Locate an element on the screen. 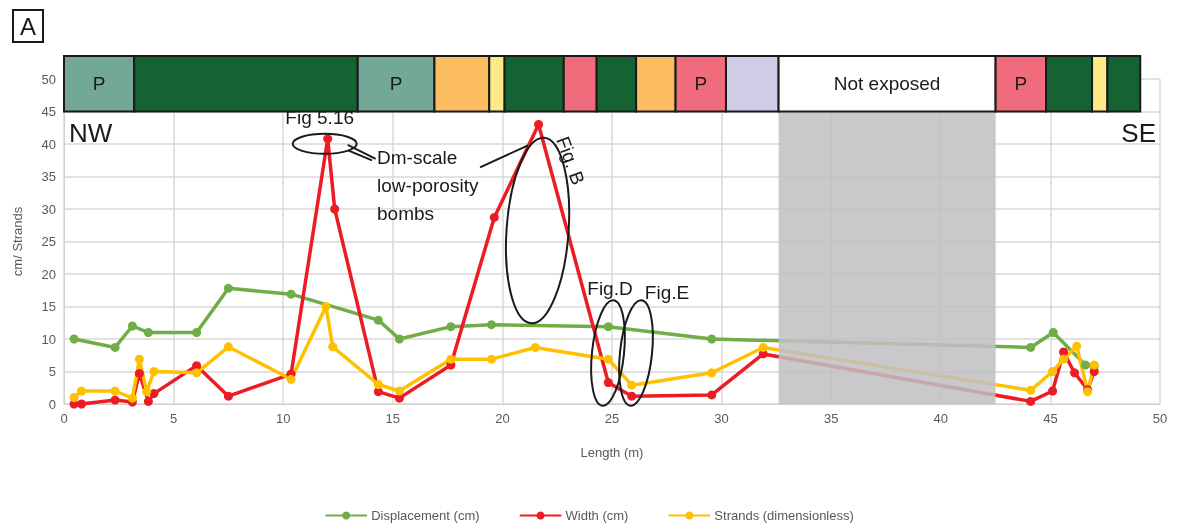 This screenshot has width=1179, height=531. y-tick-label: 20 is located at coordinates (48, 274).